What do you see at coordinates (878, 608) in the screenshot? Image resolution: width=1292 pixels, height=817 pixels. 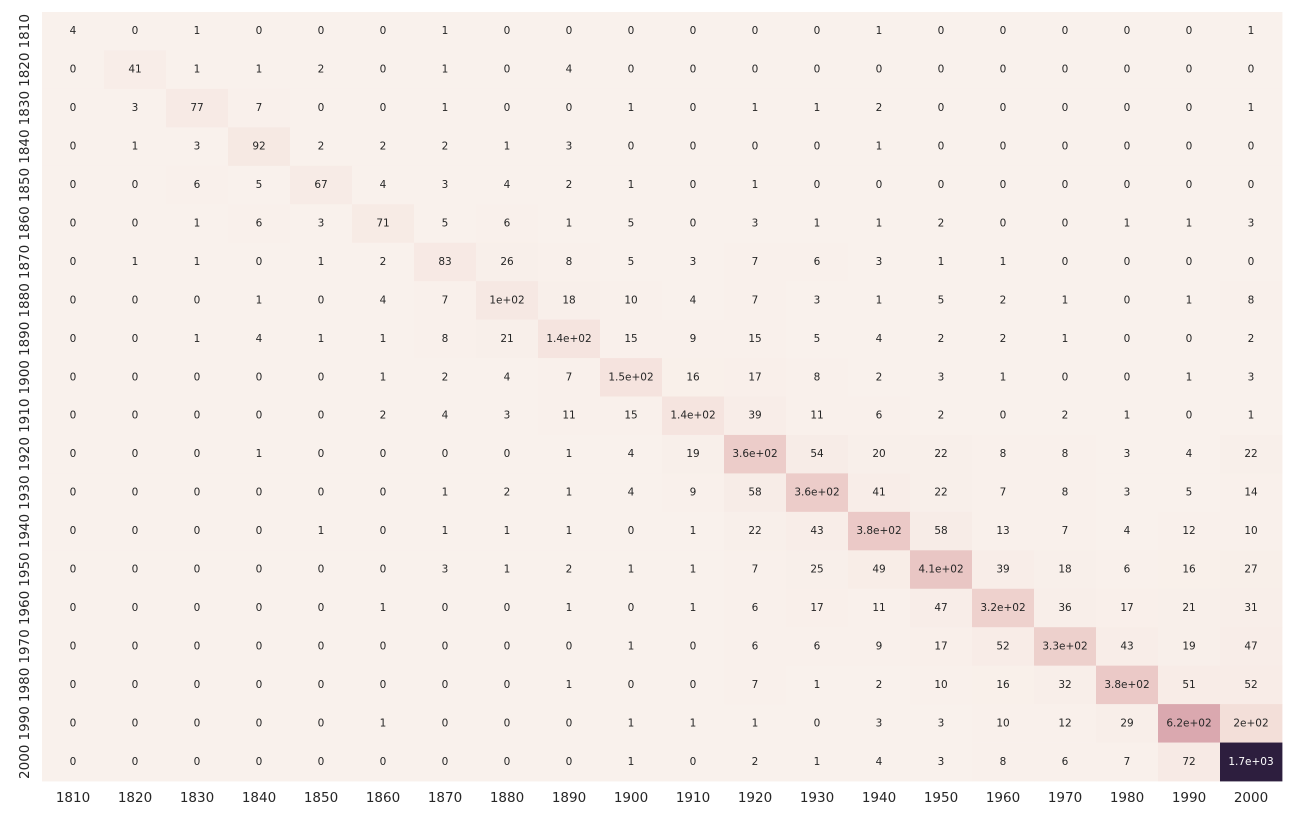 I see `cell-annotation: 11` at bounding box center [878, 608].